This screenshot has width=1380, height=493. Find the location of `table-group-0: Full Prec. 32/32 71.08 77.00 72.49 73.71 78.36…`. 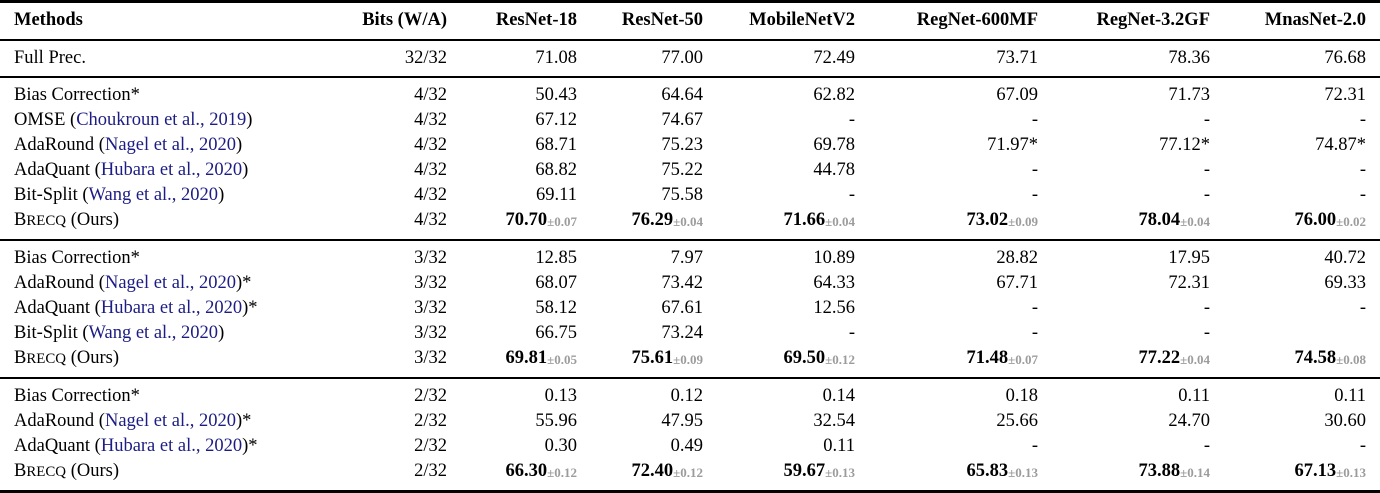

table-group-0: Full Prec. 32/32 71.08 77.00 72.49 73.71 78.36… is located at coordinates (690, 58).